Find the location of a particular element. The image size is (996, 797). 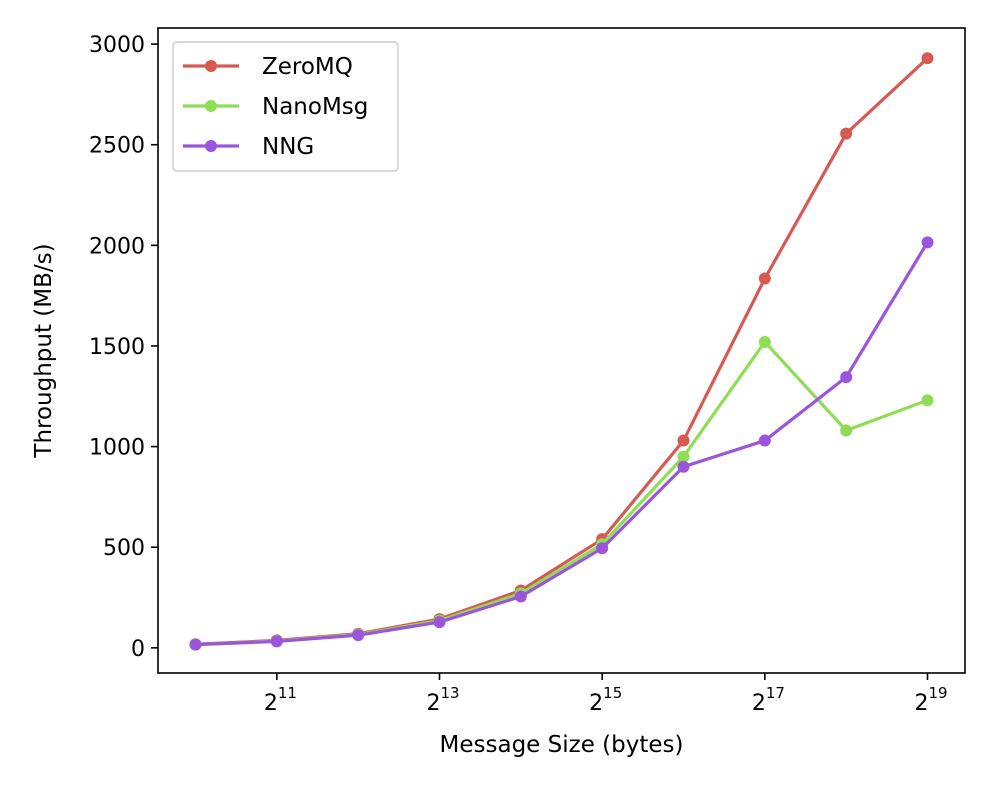

legend-box is located at coordinates (285, 106).